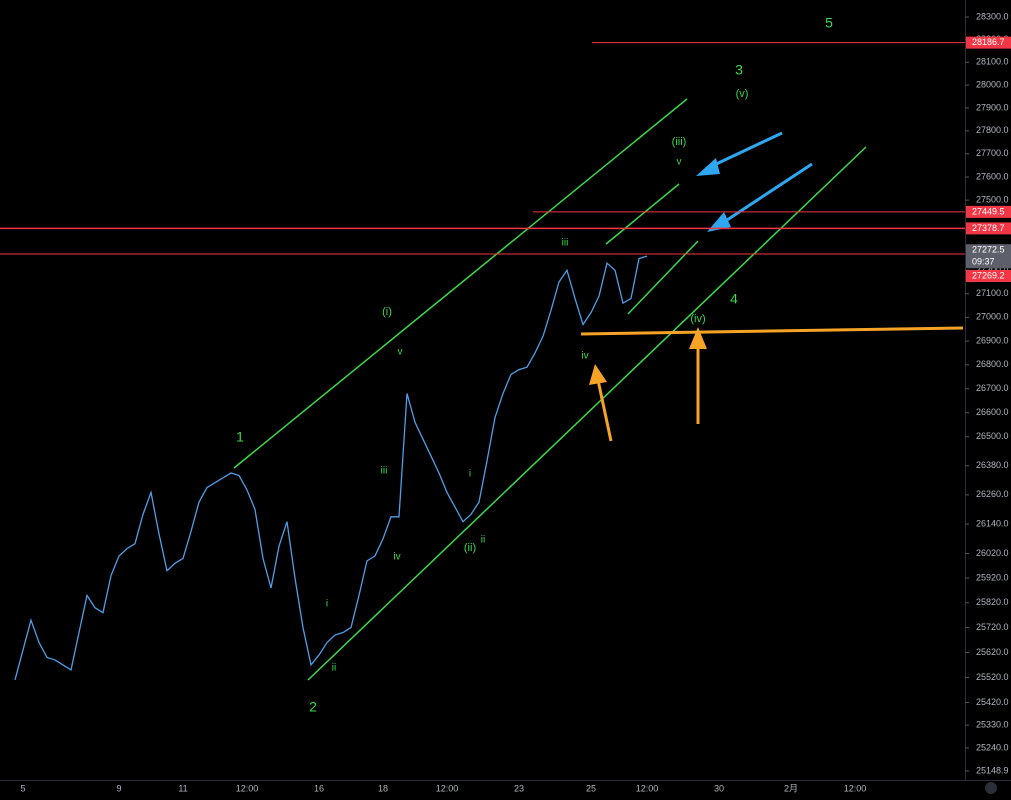  Describe the element at coordinates (992, 176) in the screenshot. I see `y-tick-label: 27600.0` at that location.